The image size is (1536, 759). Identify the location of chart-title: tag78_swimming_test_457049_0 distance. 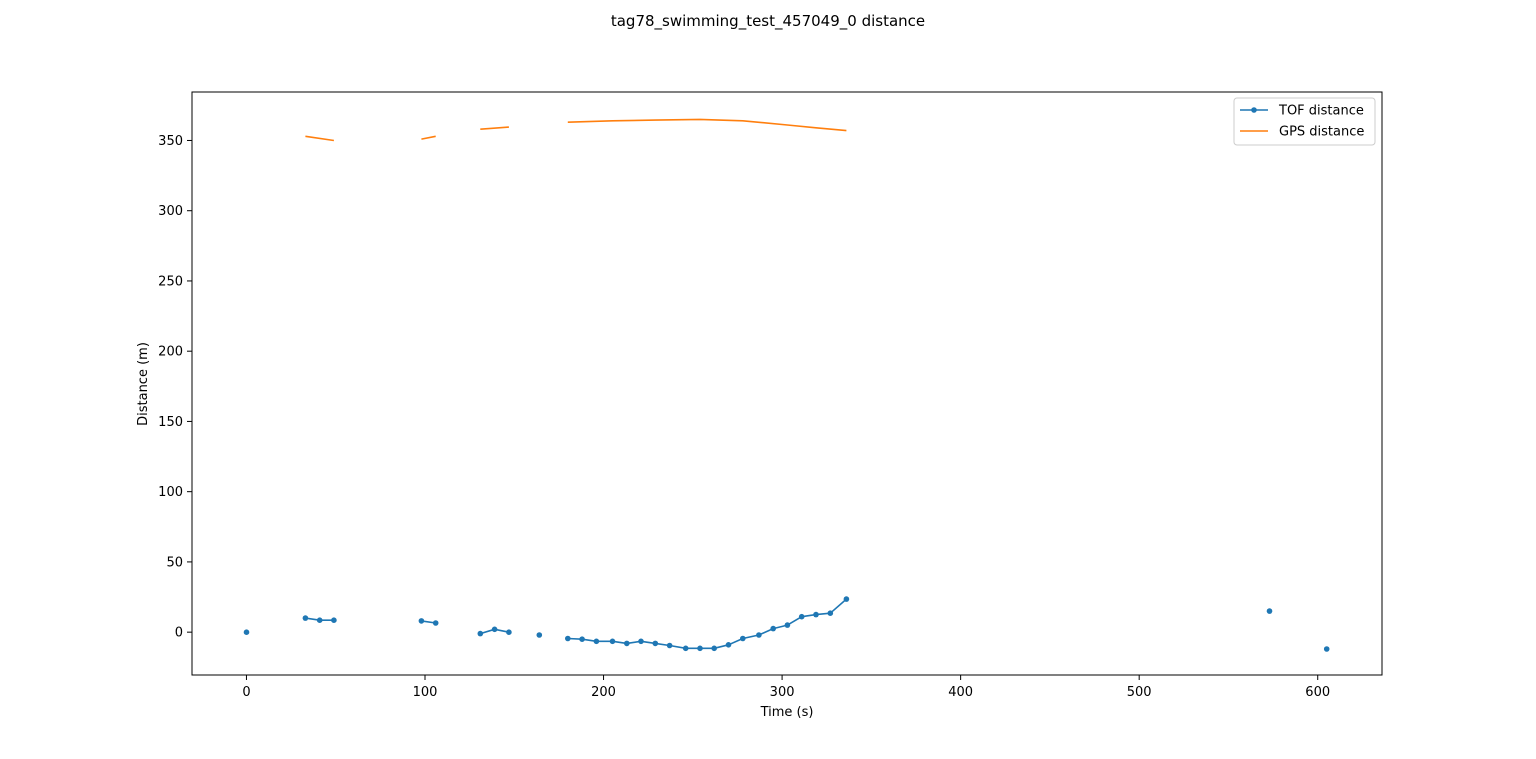
(768, 21).